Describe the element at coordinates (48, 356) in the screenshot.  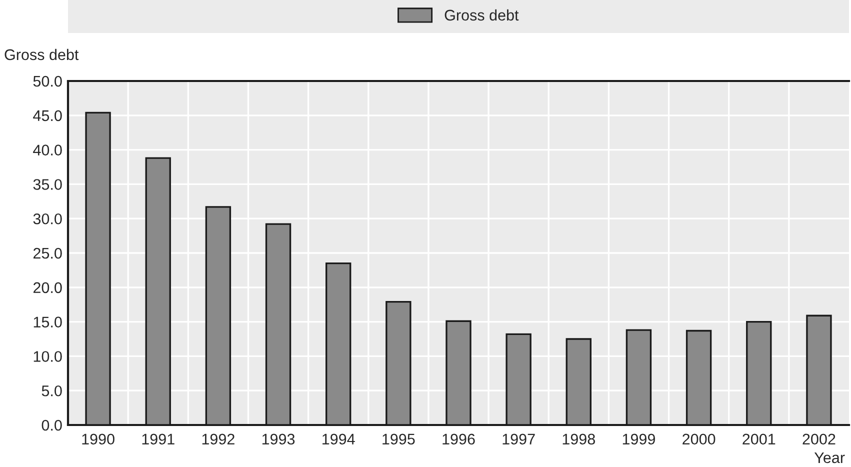
I see `y-tick-label: 10.0` at that location.